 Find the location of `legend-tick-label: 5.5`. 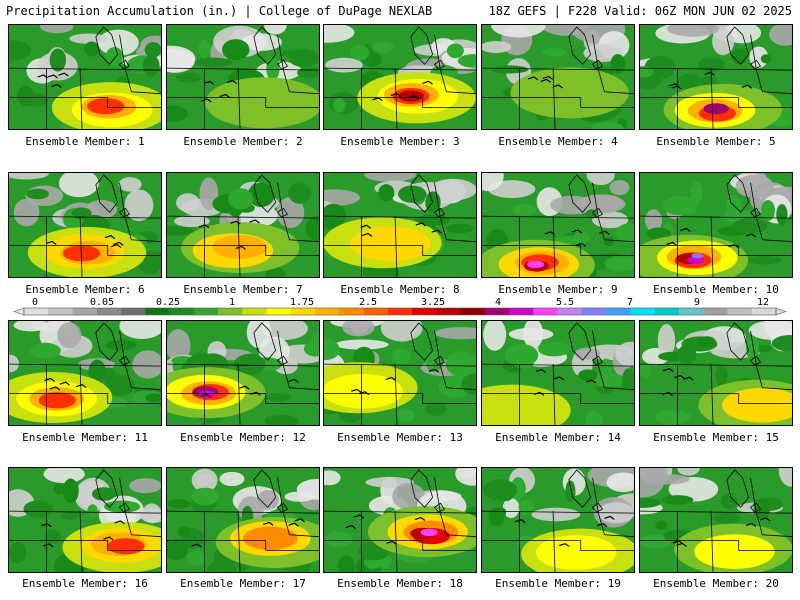

legend-tick-label: 5.5 is located at coordinates (565, 302).